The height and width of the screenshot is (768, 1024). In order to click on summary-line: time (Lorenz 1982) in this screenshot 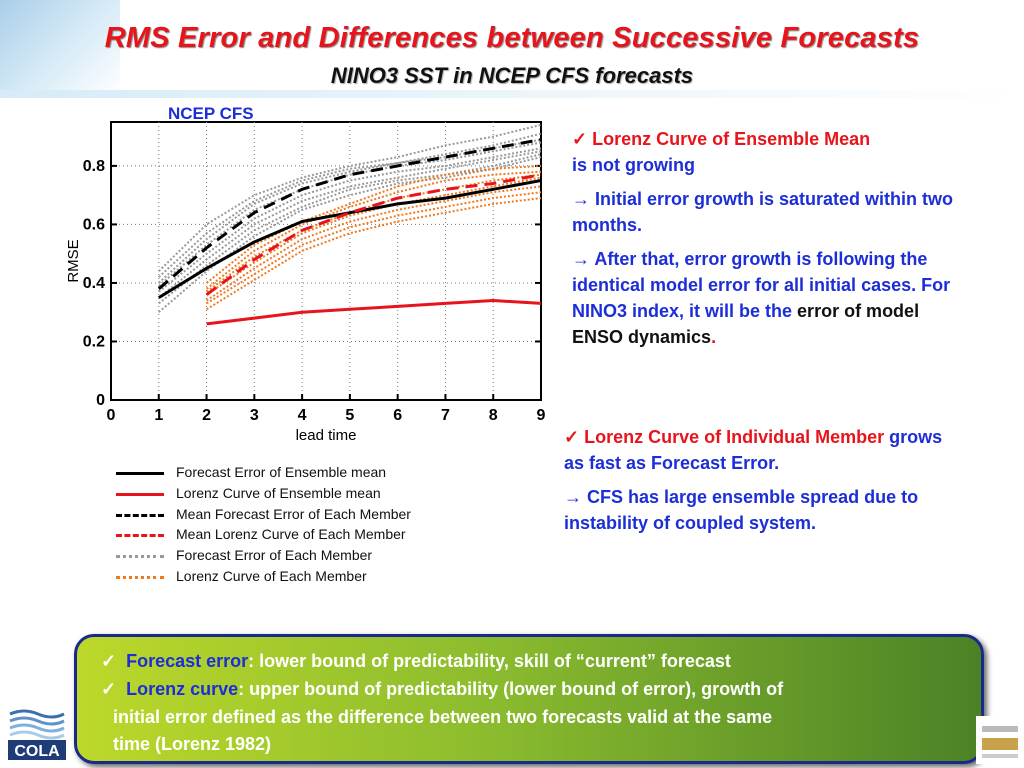, I will do `click(192, 744)`.